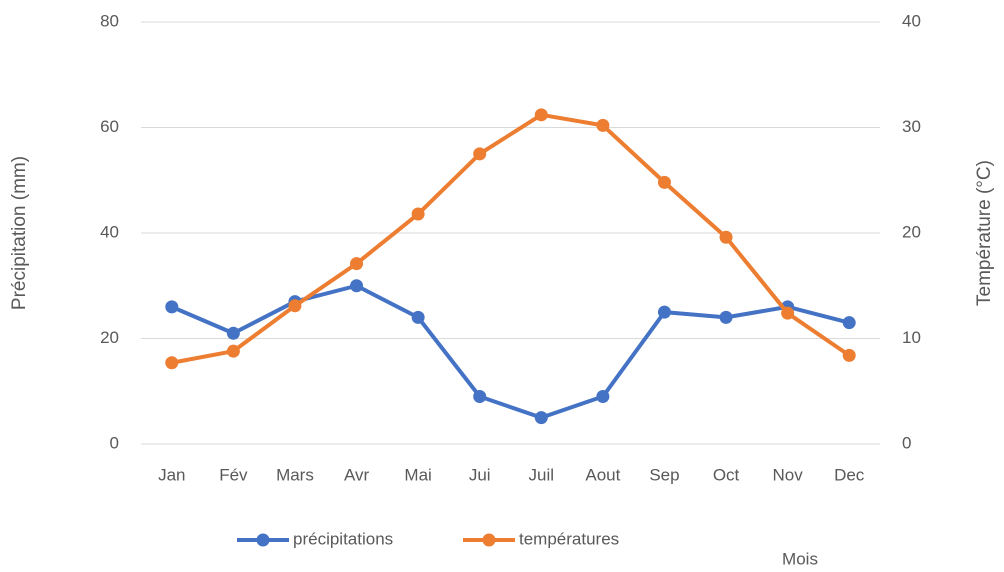 The image size is (1004, 572). Describe the element at coordinates (911, 20) in the screenshot. I see `y2-tick-label: 40` at that location.